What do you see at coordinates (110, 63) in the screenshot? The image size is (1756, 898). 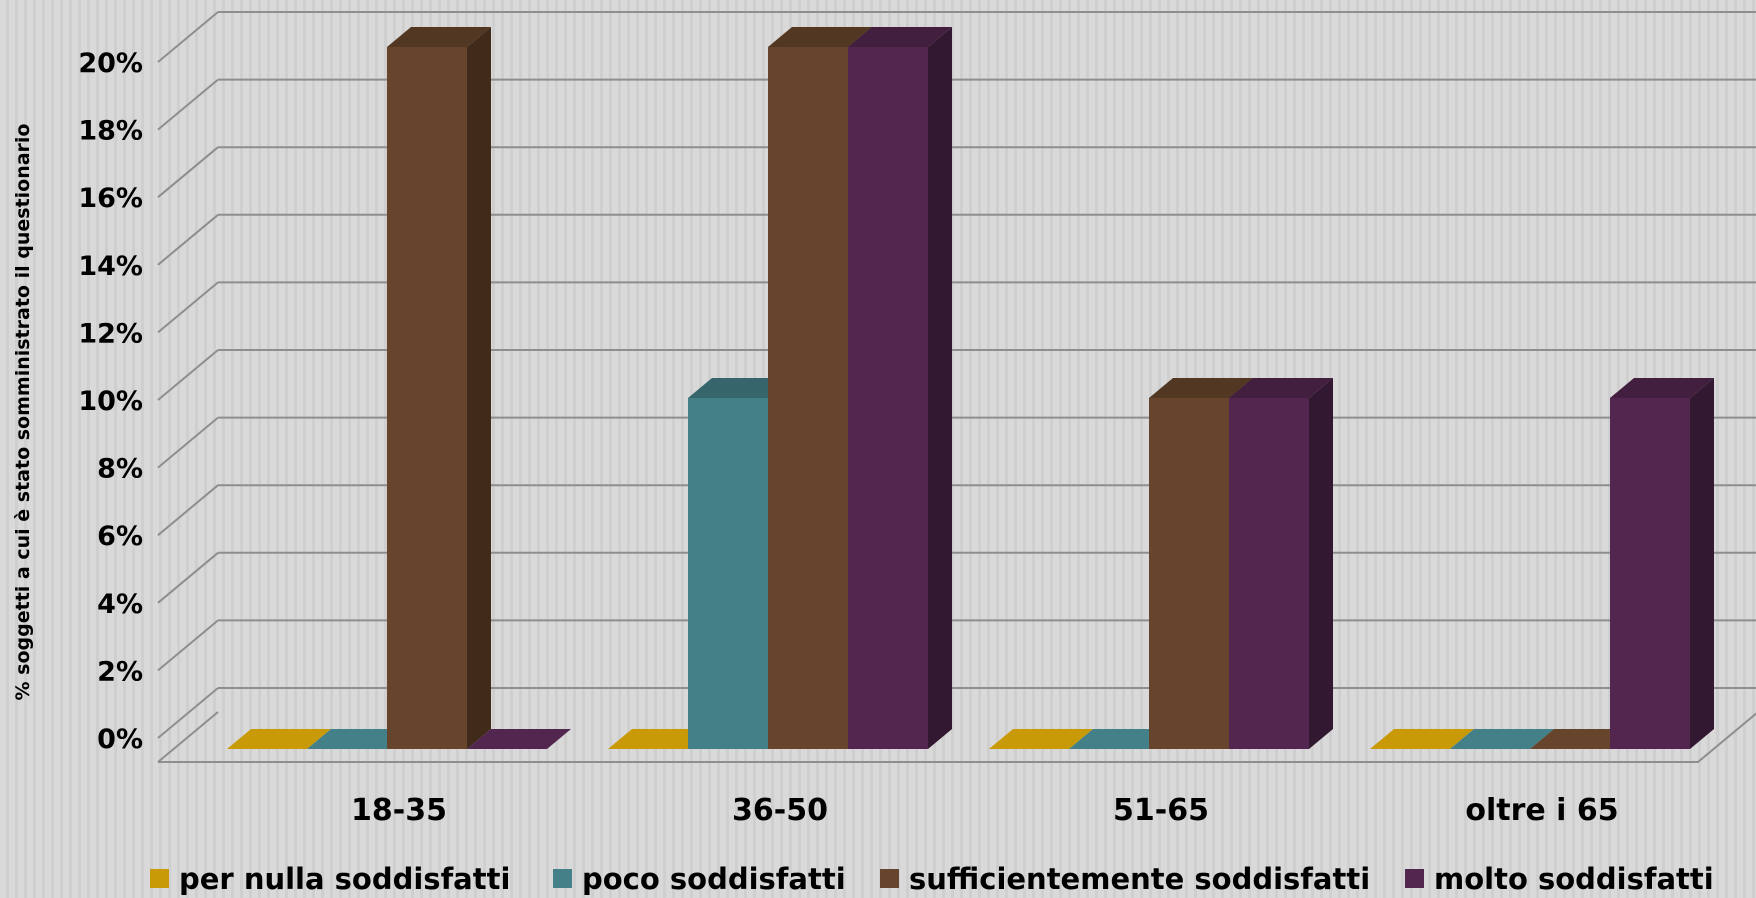 I see `y-tick-label: 20%` at bounding box center [110, 63].